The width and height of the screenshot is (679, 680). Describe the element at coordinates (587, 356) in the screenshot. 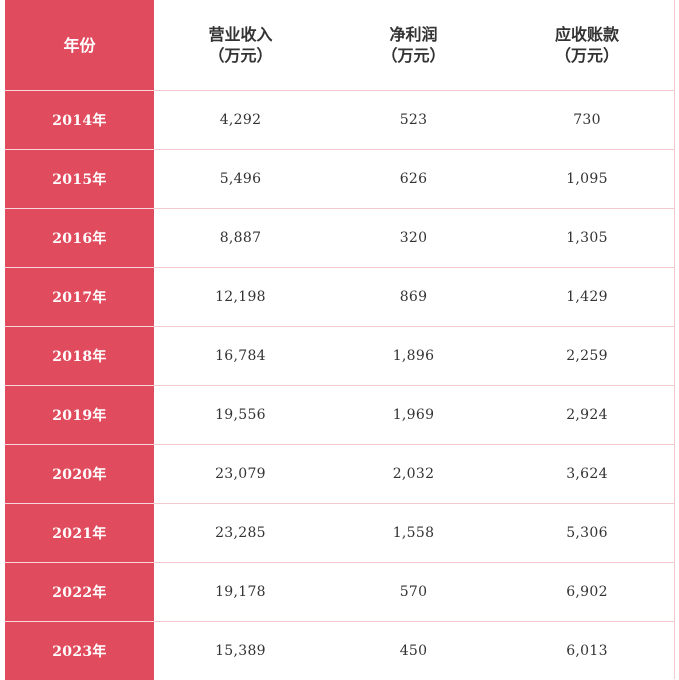

I see `cell-receivables: 2,259` at that location.